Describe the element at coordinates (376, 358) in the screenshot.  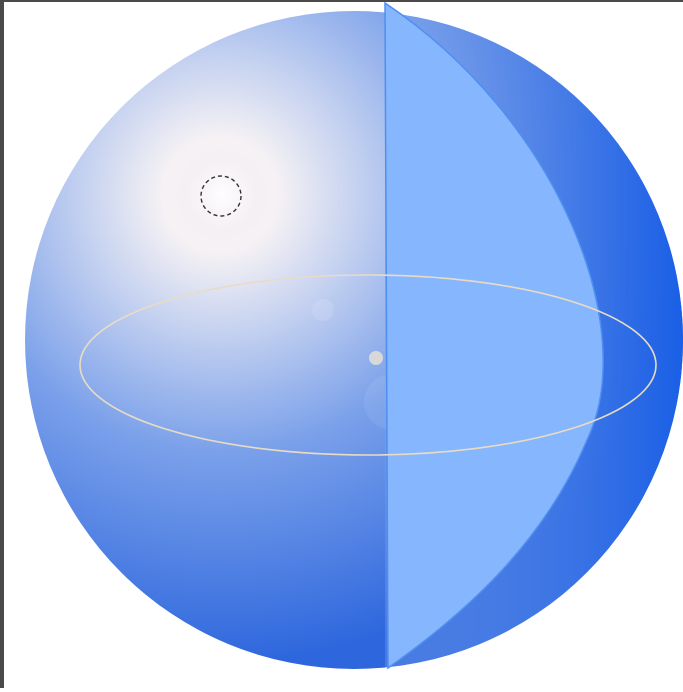
I see `center-point` at that location.